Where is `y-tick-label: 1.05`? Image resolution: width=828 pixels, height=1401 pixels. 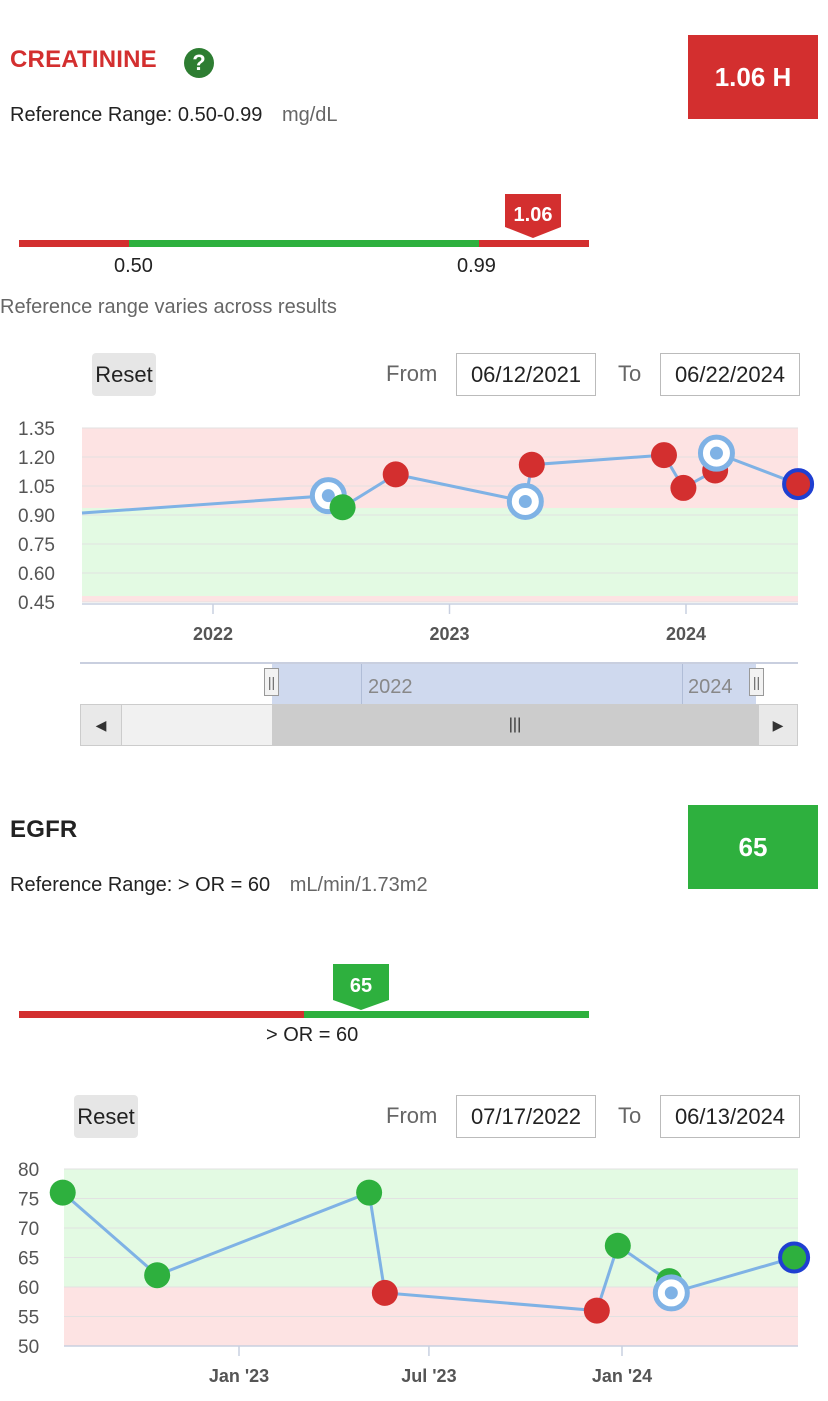 y-tick-label: 1.05 is located at coordinates (36, 487).